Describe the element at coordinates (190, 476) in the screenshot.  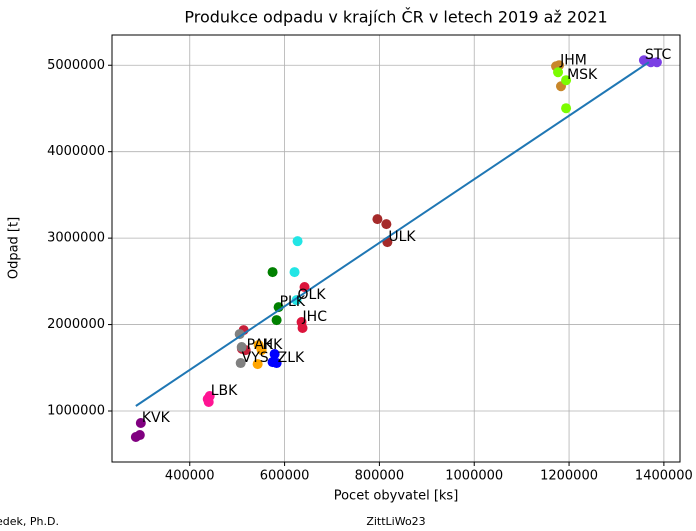
I see `x-tick-label: 400000` at that location.